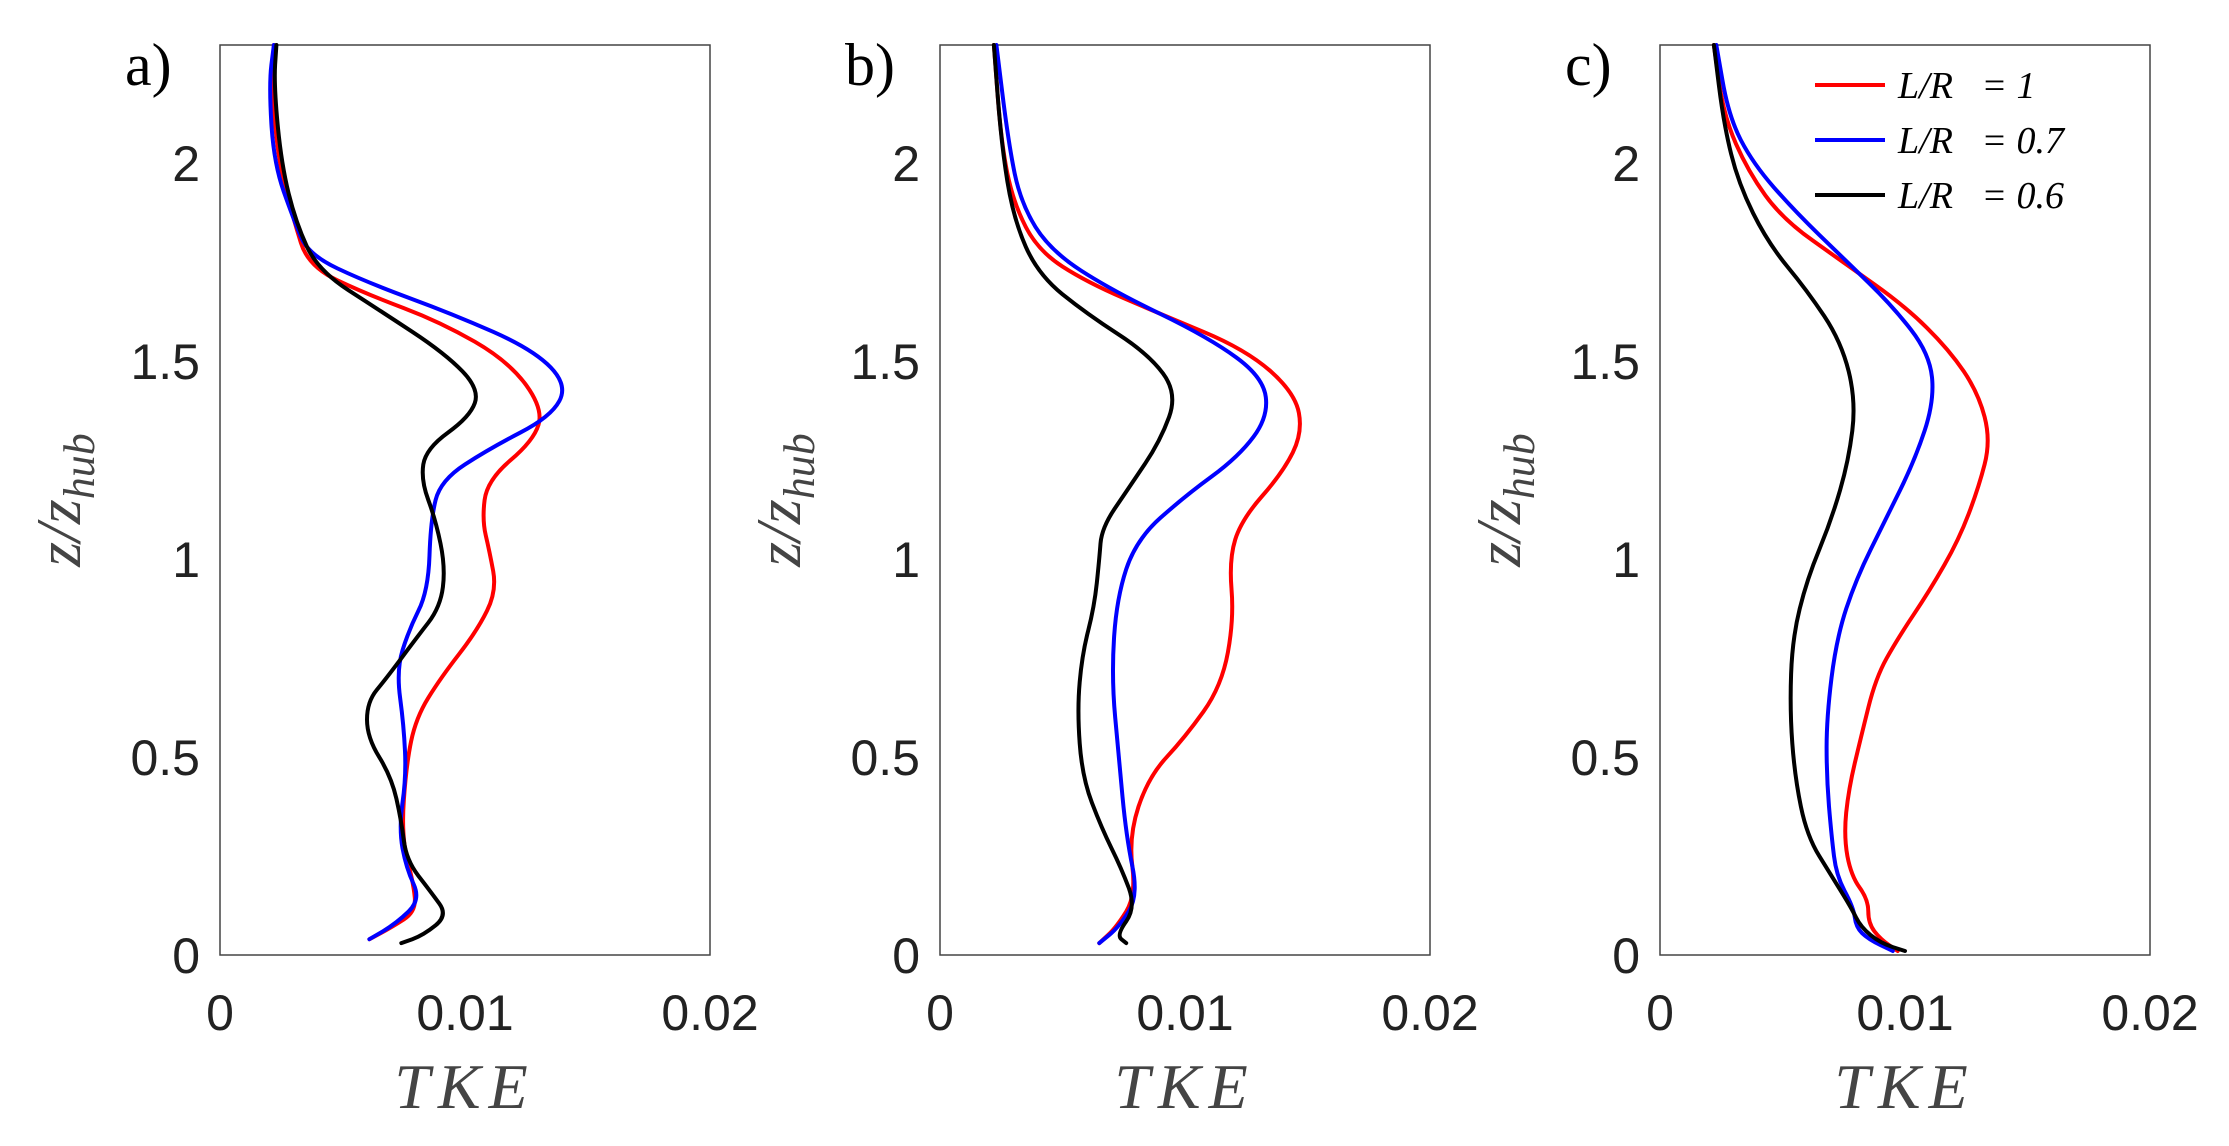 The height and width of the screenshot is (1146, 2229). Describe the element at coordinates (1184, 1086) in the screenshot. I see `panel-b-x-axis-label: TKE` at that location.